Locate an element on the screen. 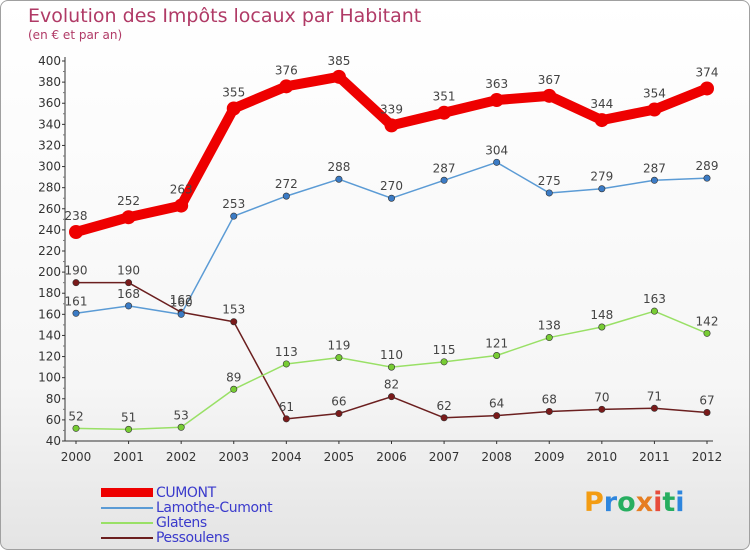  legend-swatch-cumont is located at coordinates (127, 492).